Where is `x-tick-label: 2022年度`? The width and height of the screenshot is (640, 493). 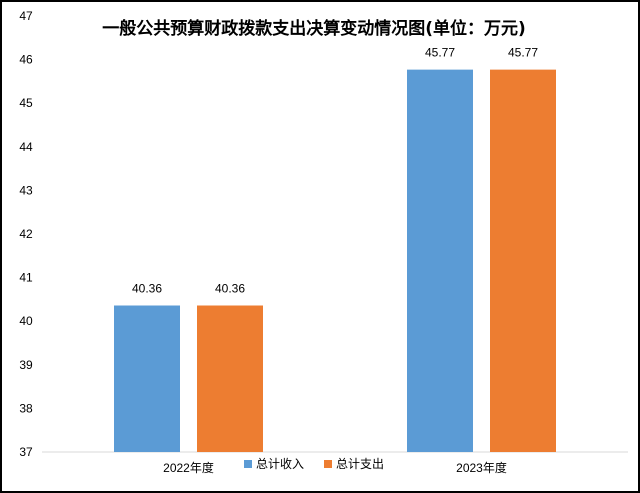
x-tick-label: 2022年度 is located at coordinates (188, 467).